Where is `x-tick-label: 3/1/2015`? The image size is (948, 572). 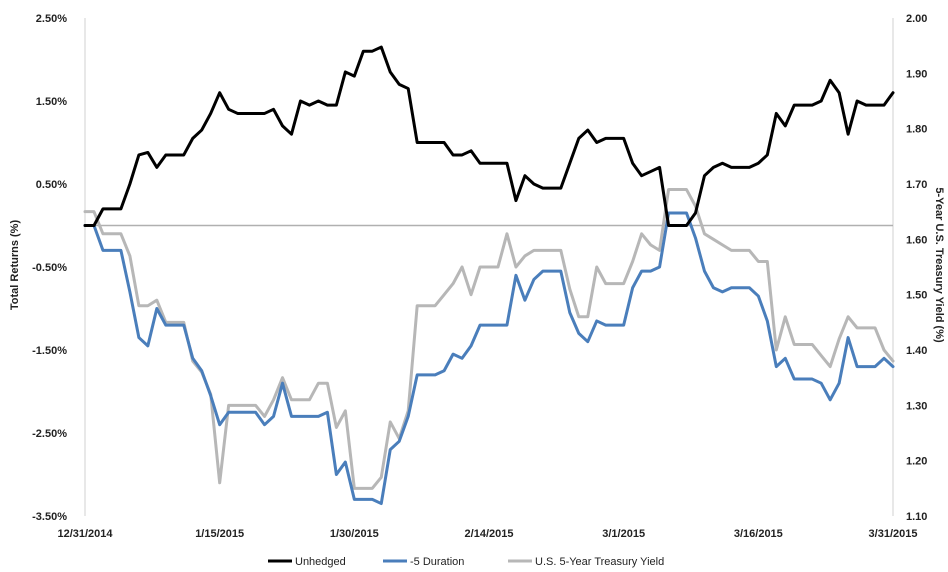 x-tick-label: 3/1/2015 is located at coordinates (623, 534).